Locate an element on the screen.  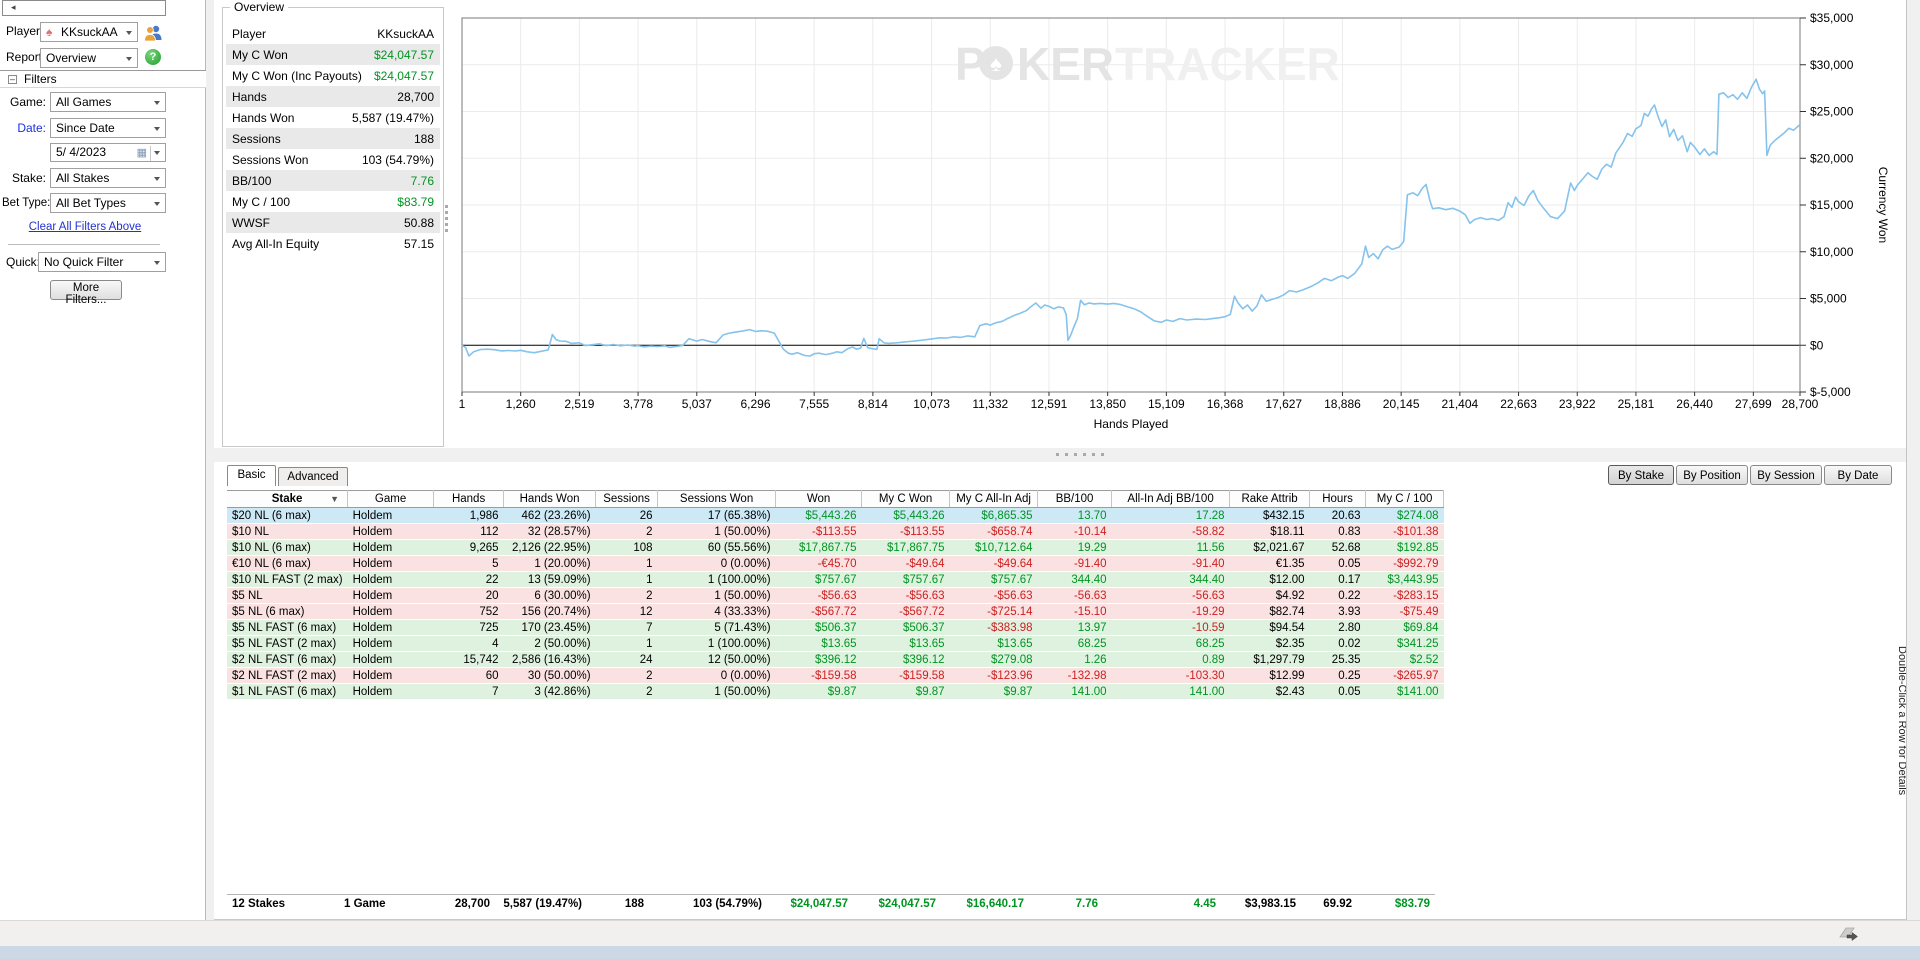
stat-label: WWSF is located at coordinates (251, 222).